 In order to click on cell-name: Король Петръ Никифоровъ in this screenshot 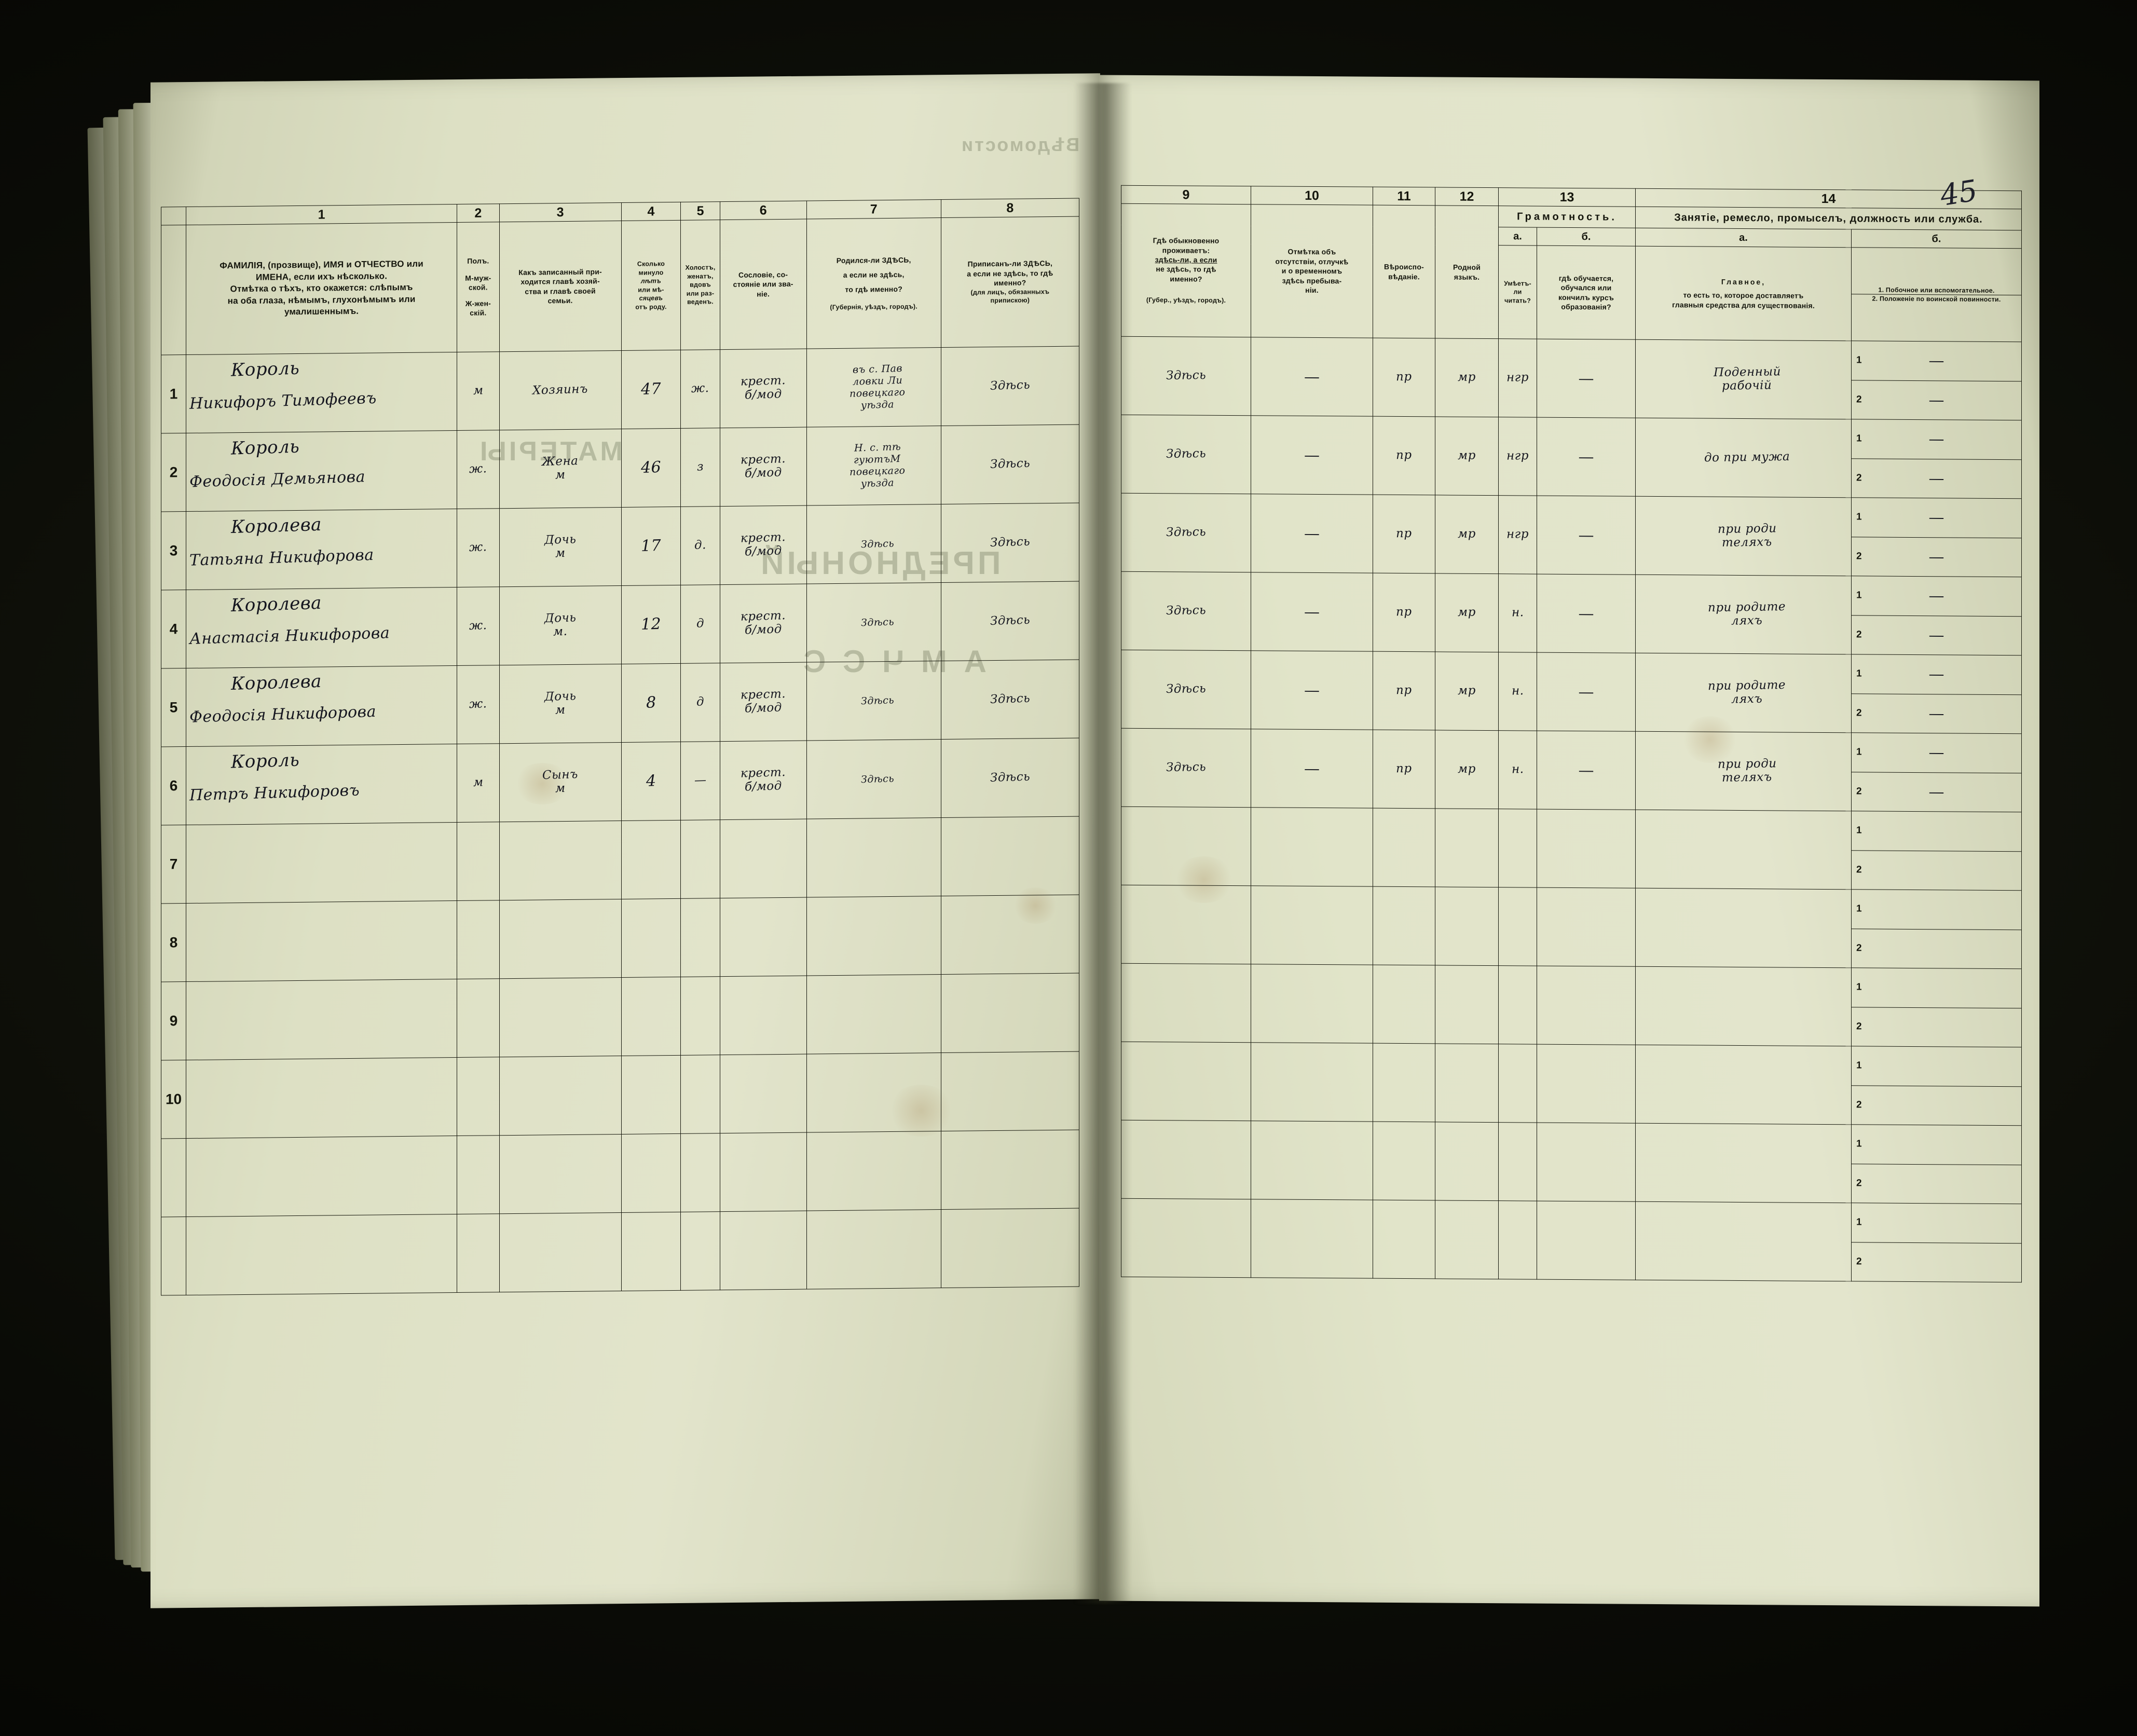, I will do `click(321, 784)`.